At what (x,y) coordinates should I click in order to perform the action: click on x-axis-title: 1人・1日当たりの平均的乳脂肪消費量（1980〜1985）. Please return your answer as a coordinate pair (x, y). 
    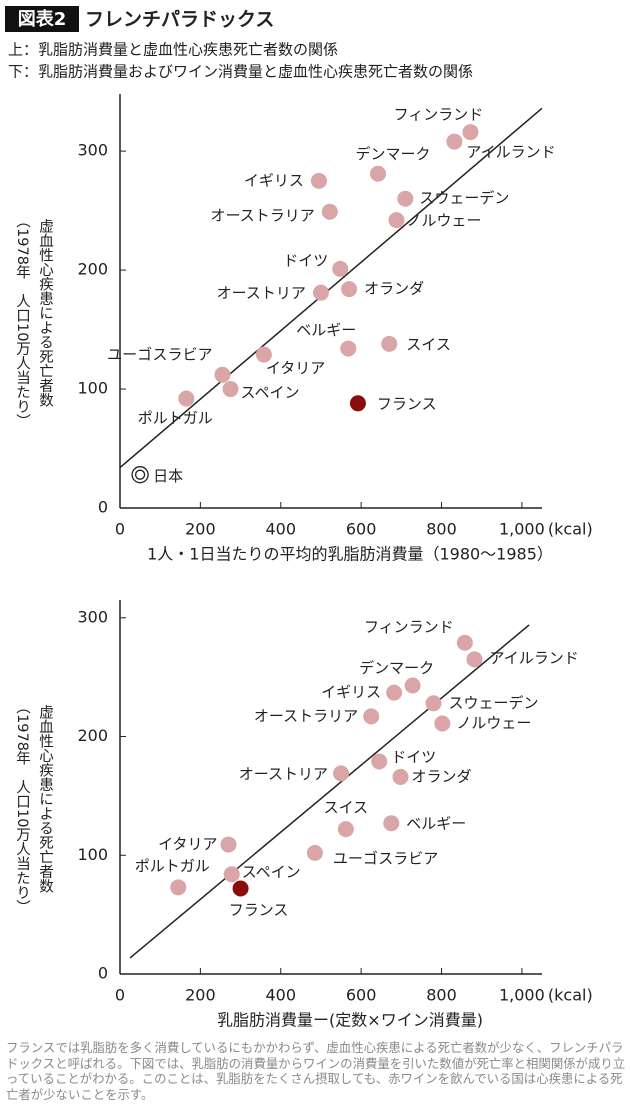
    Looking at the image, I should click on (350, 554).